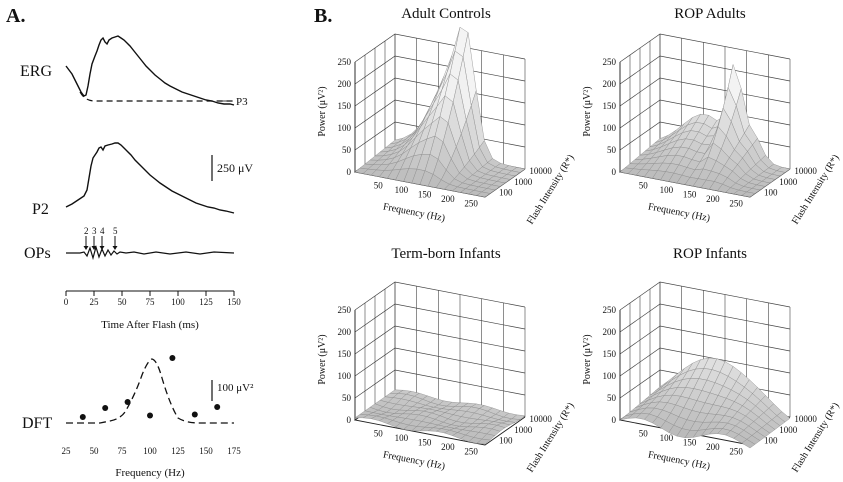 This screenshot has height=482, width=843. Describe the element at coordinates (234, 302) in the screenshot. I see `time-tick-label: 150` at that location.